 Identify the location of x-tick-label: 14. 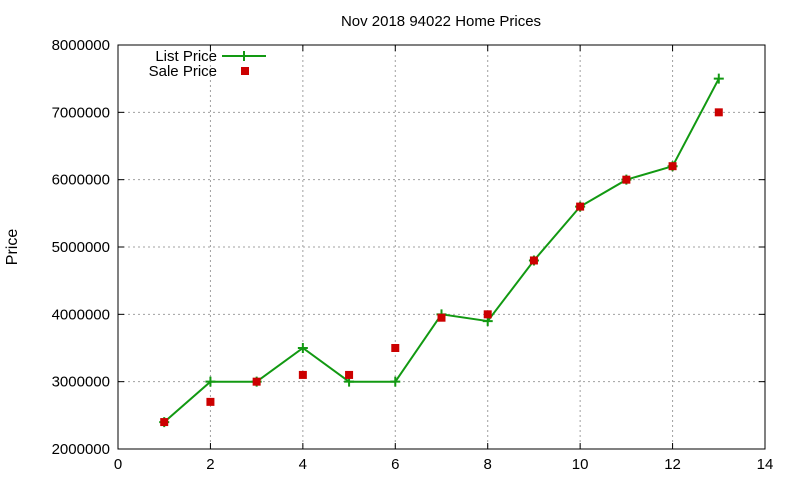
(765, 464).